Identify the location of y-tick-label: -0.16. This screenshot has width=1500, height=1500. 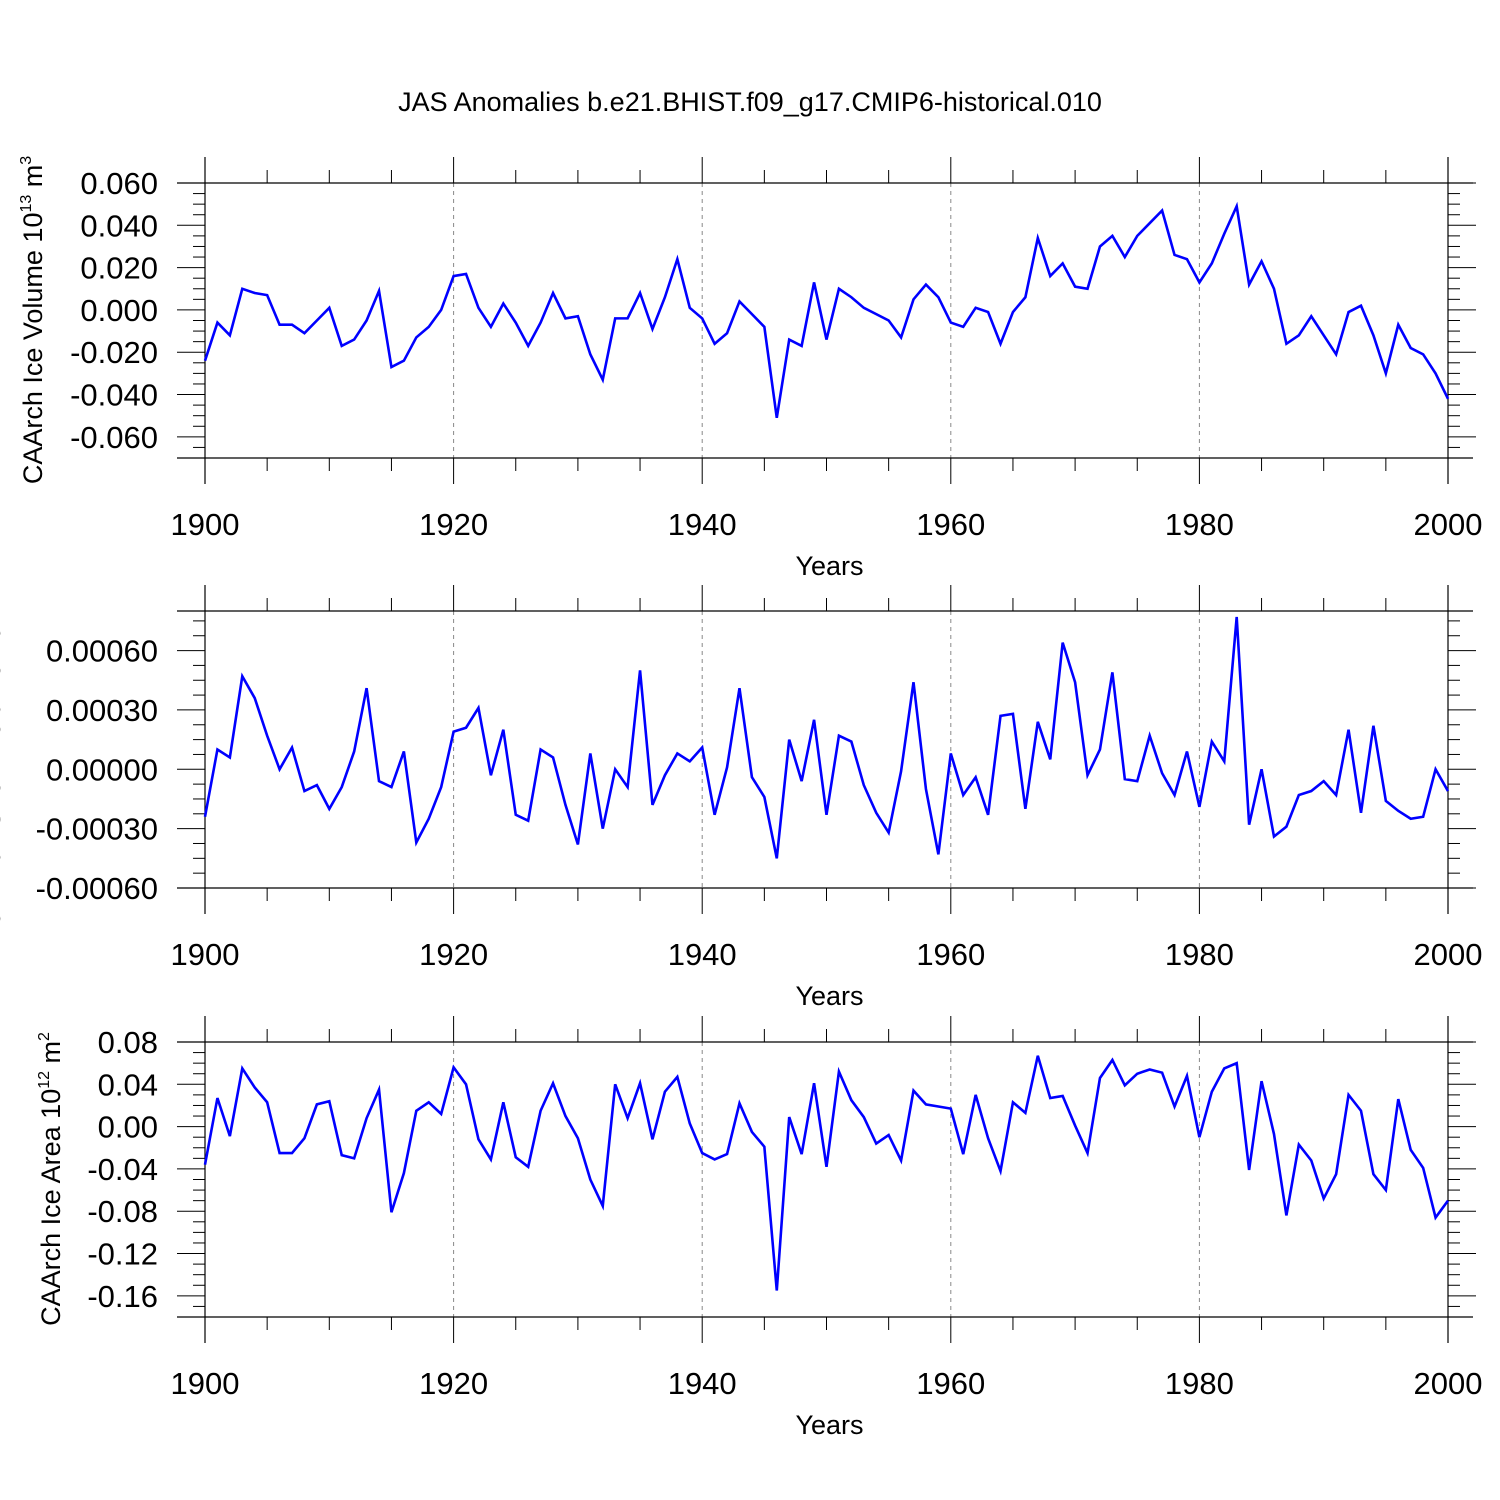
(122, 1296).